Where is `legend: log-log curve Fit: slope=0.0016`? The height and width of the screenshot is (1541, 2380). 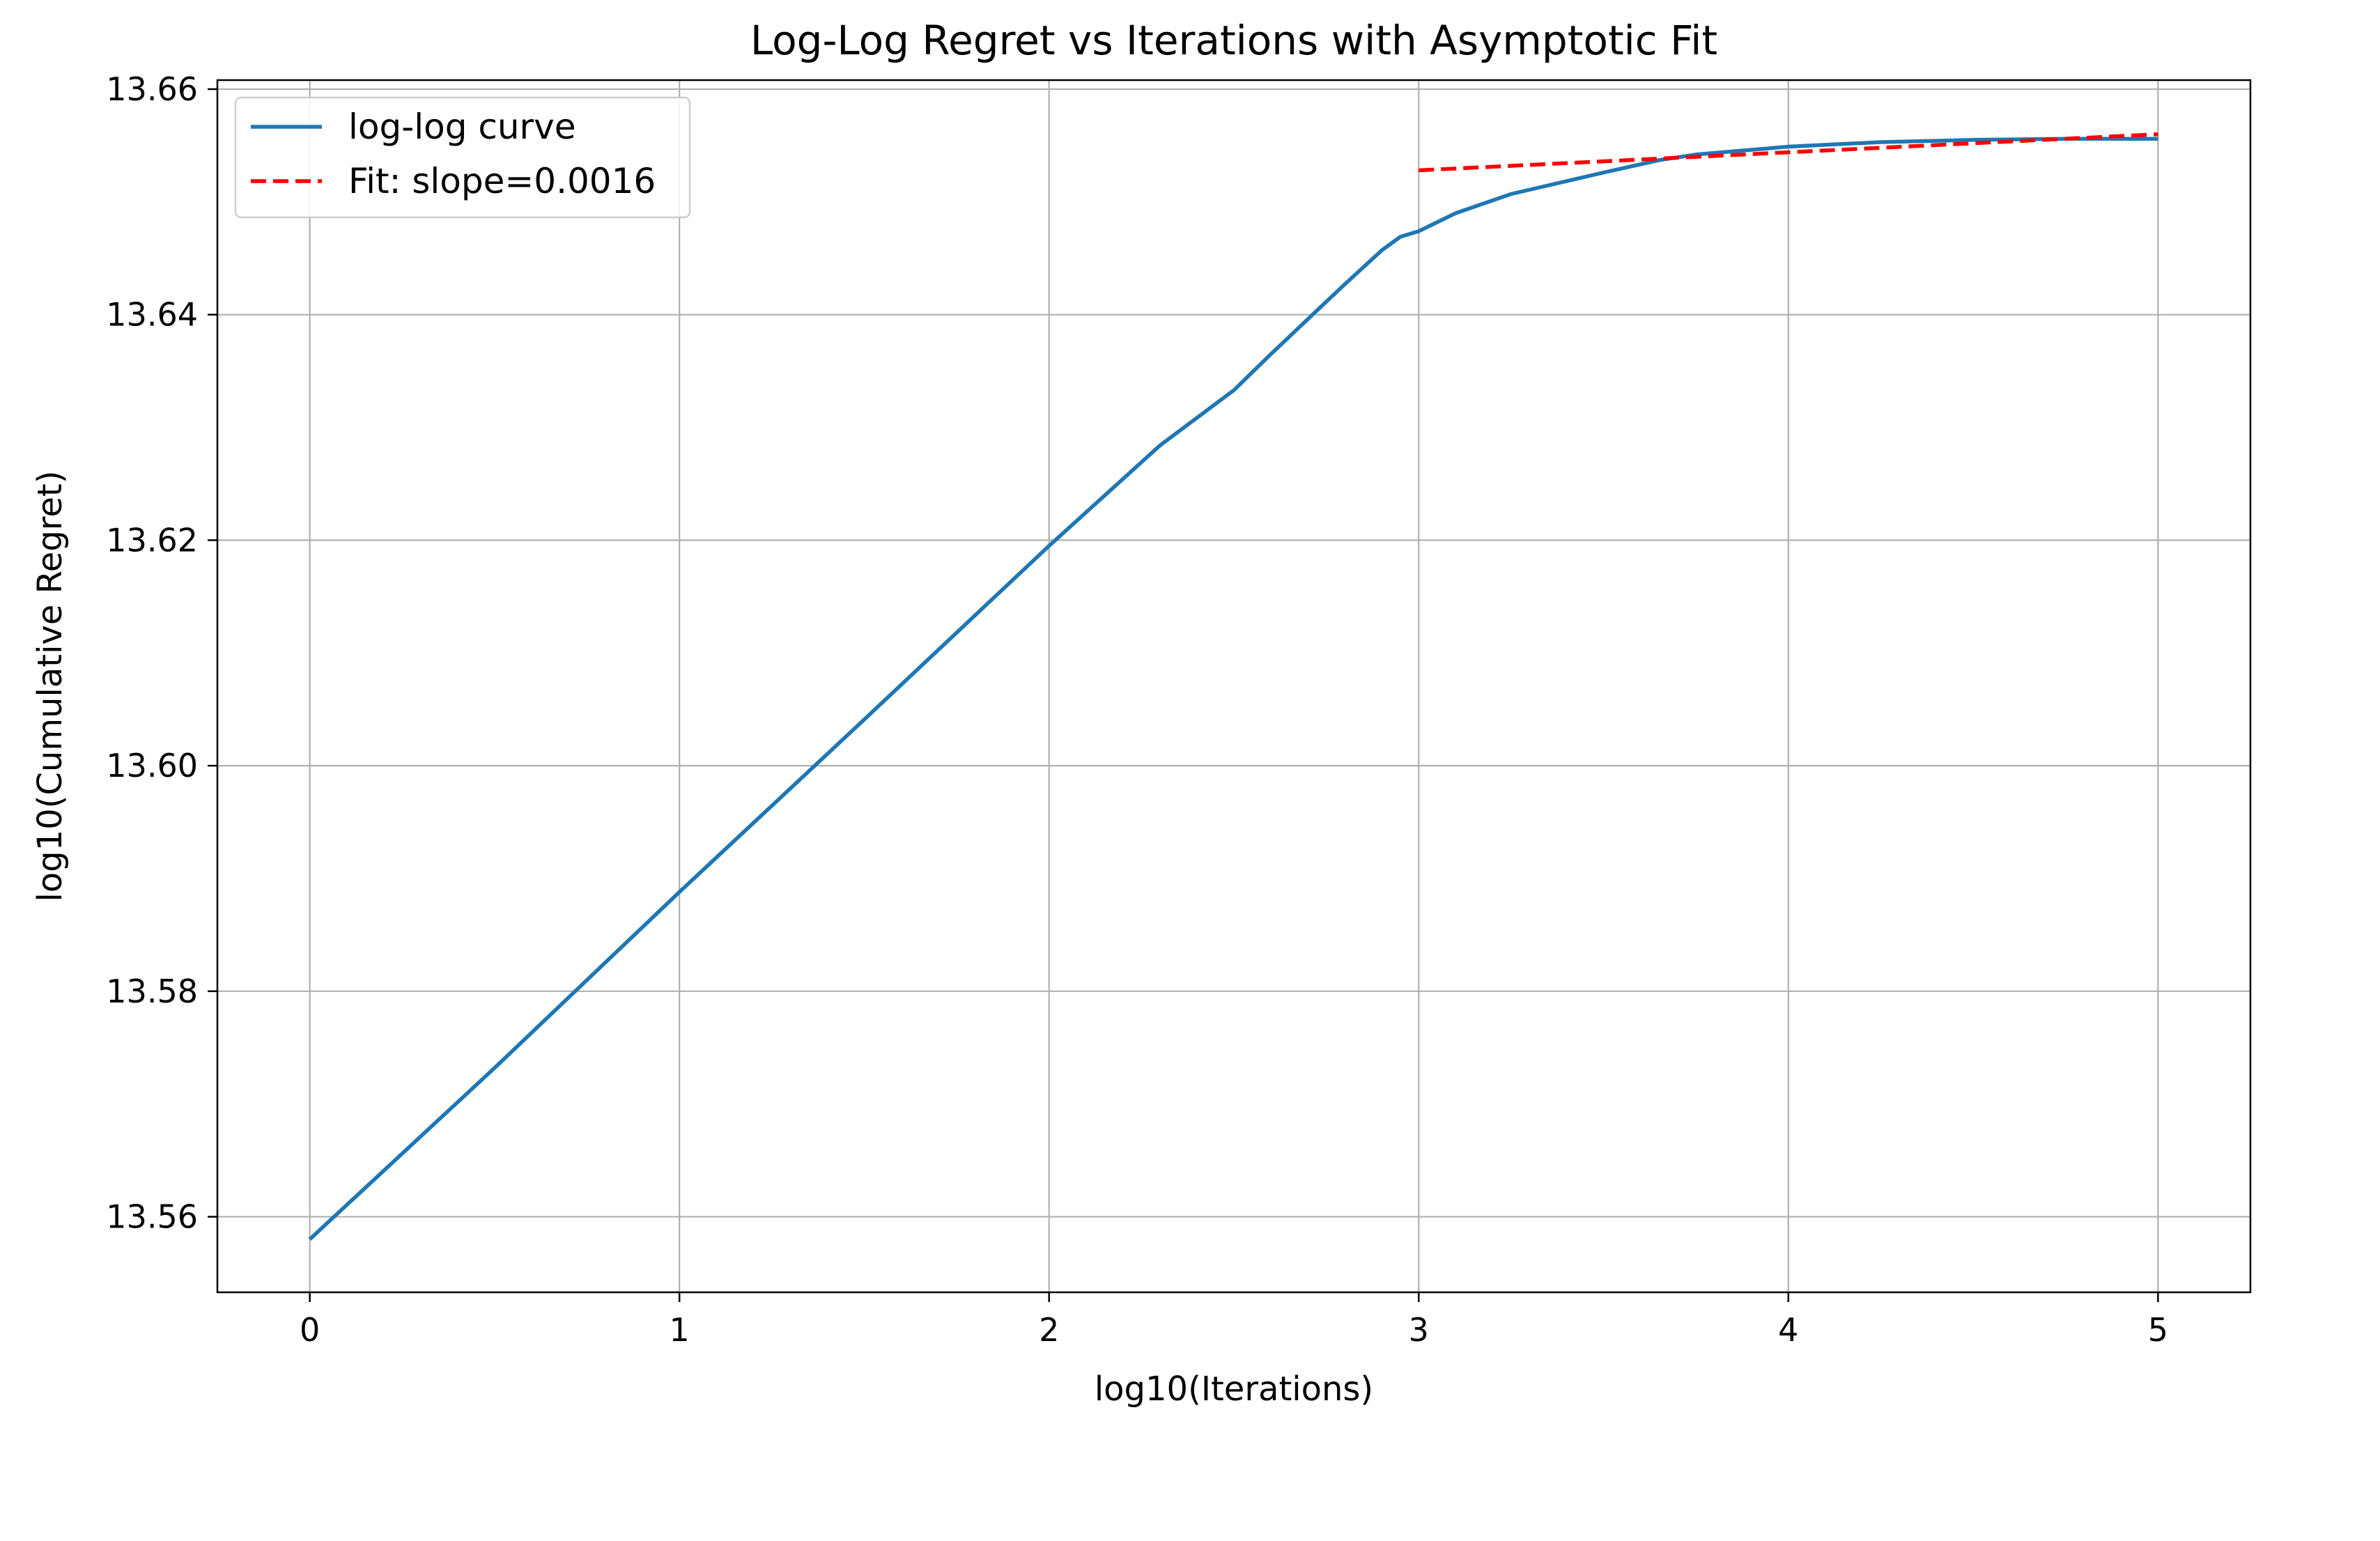
legend: log-log curve Fit: slope=0.0016 is located at coordinates (463, 157).